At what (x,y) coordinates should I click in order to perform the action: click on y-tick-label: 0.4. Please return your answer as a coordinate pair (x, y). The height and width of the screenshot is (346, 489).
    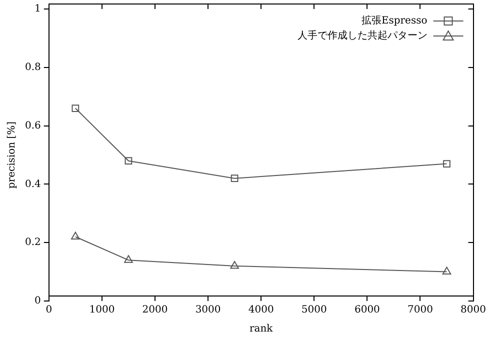
    Looking at the image, I should click on (32, 184).